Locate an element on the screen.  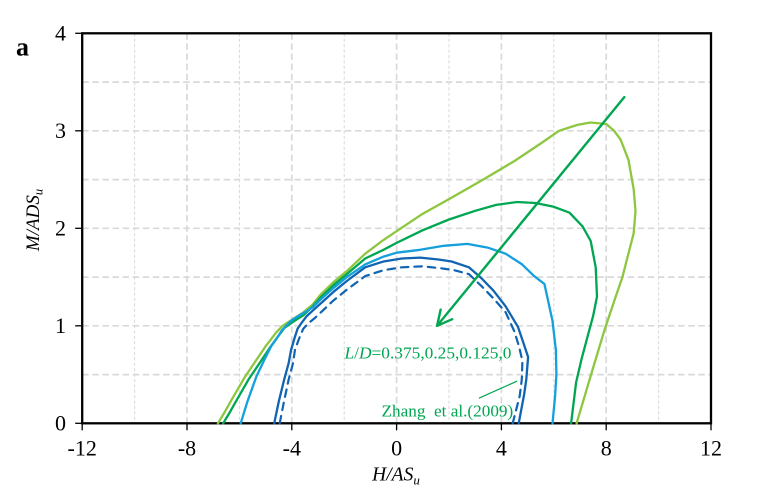
svg-text: -12 is located at coordinates (82, 448).